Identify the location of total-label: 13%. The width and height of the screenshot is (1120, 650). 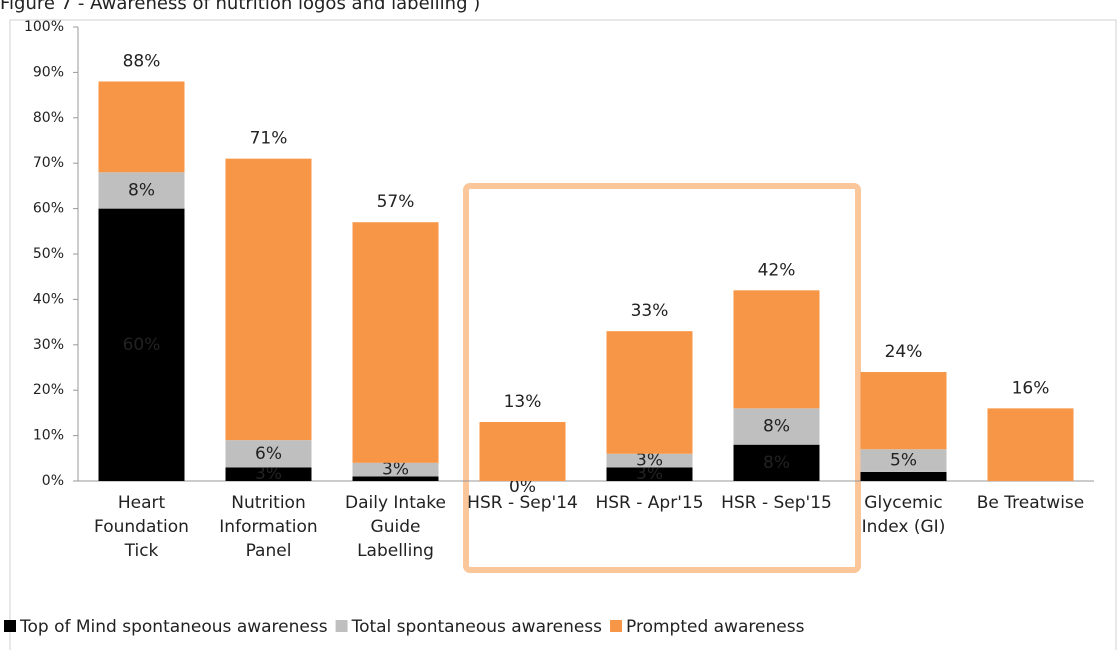
(523, 402).